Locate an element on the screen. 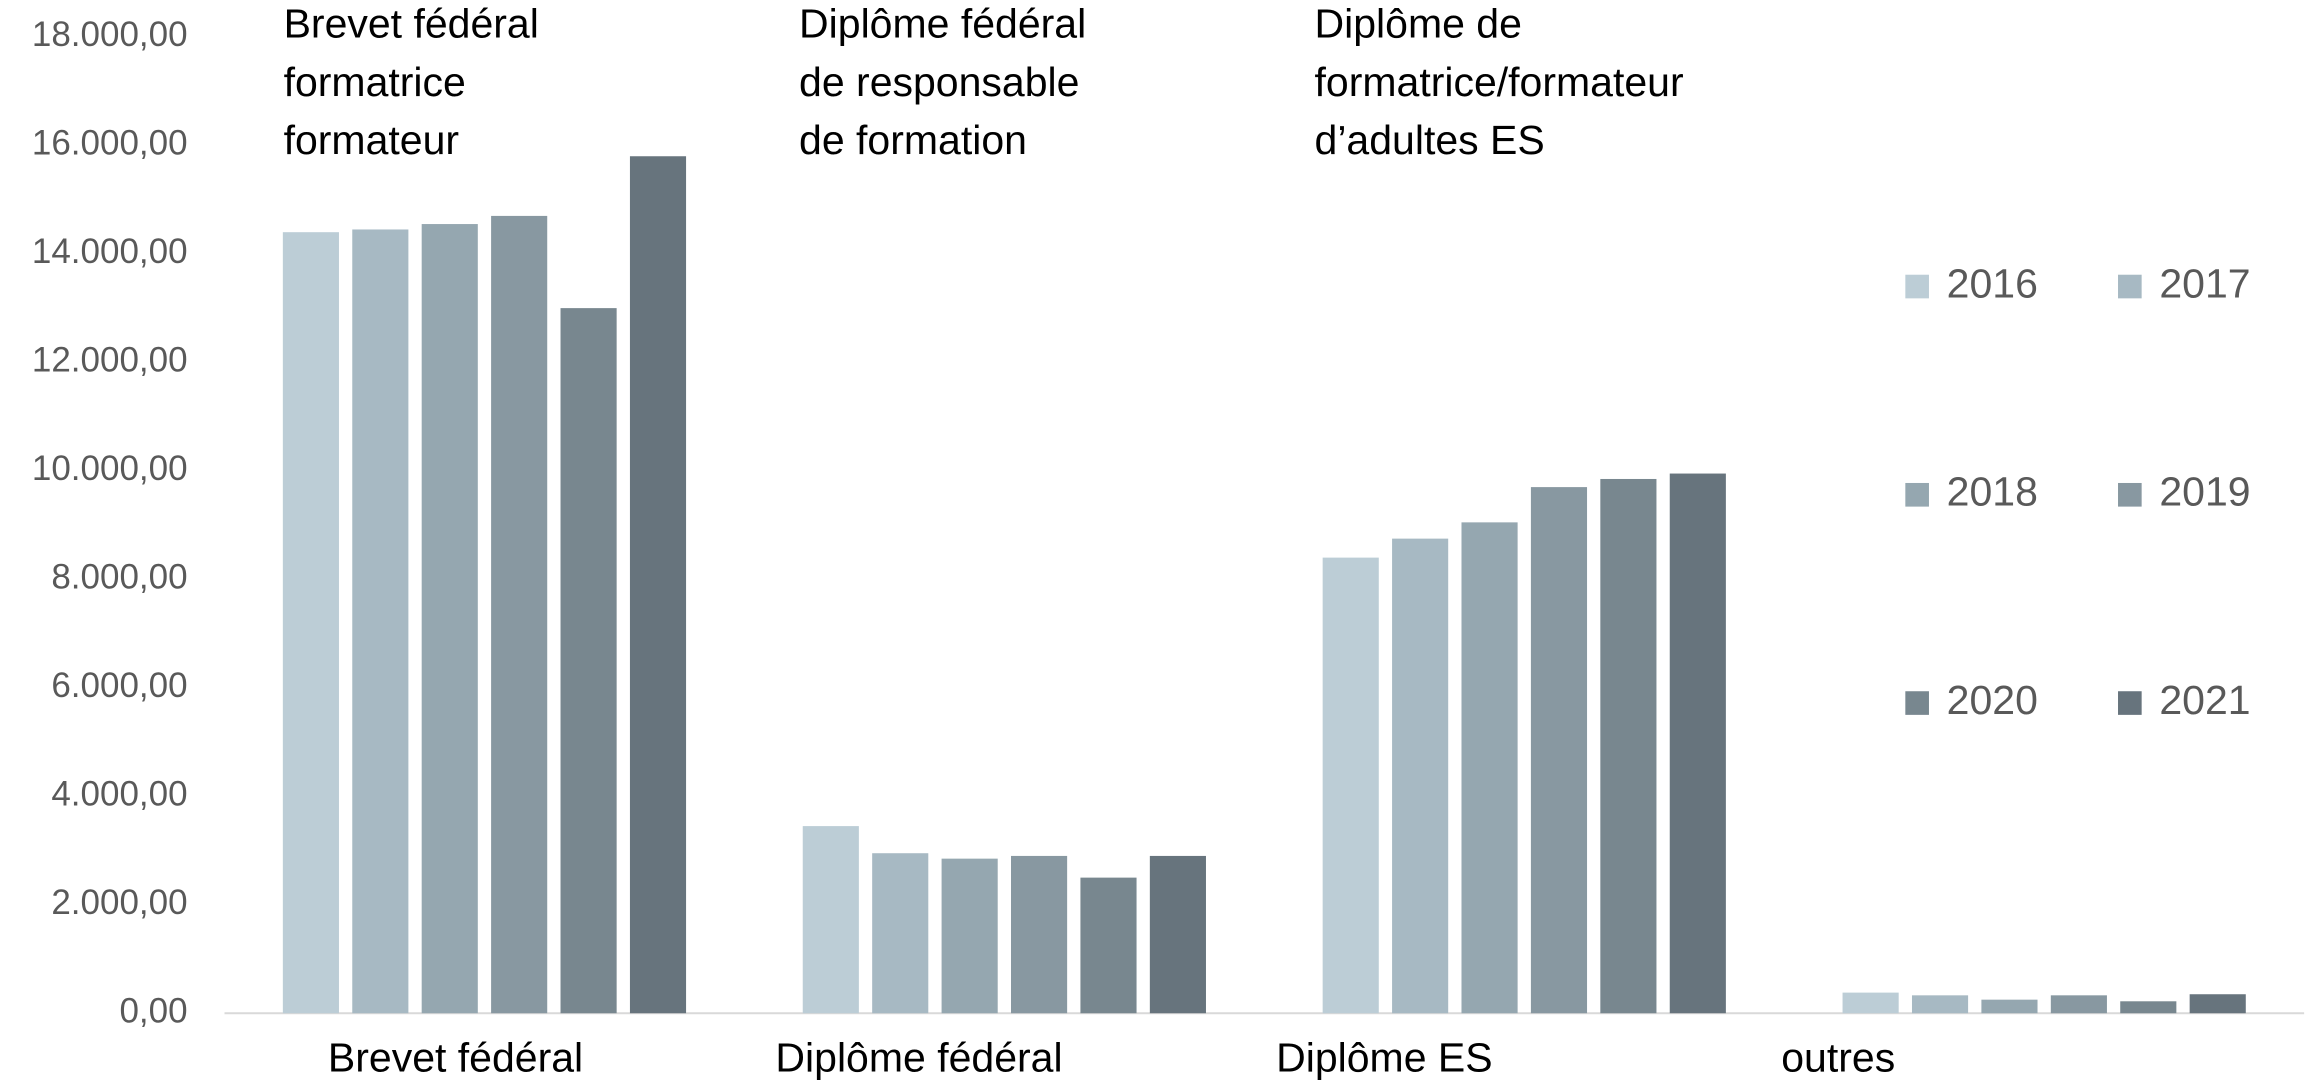 The width and height of the screenshot is (2316, 1082). y-tick-label: 18.000,00 is located at coordinates (110, 34).